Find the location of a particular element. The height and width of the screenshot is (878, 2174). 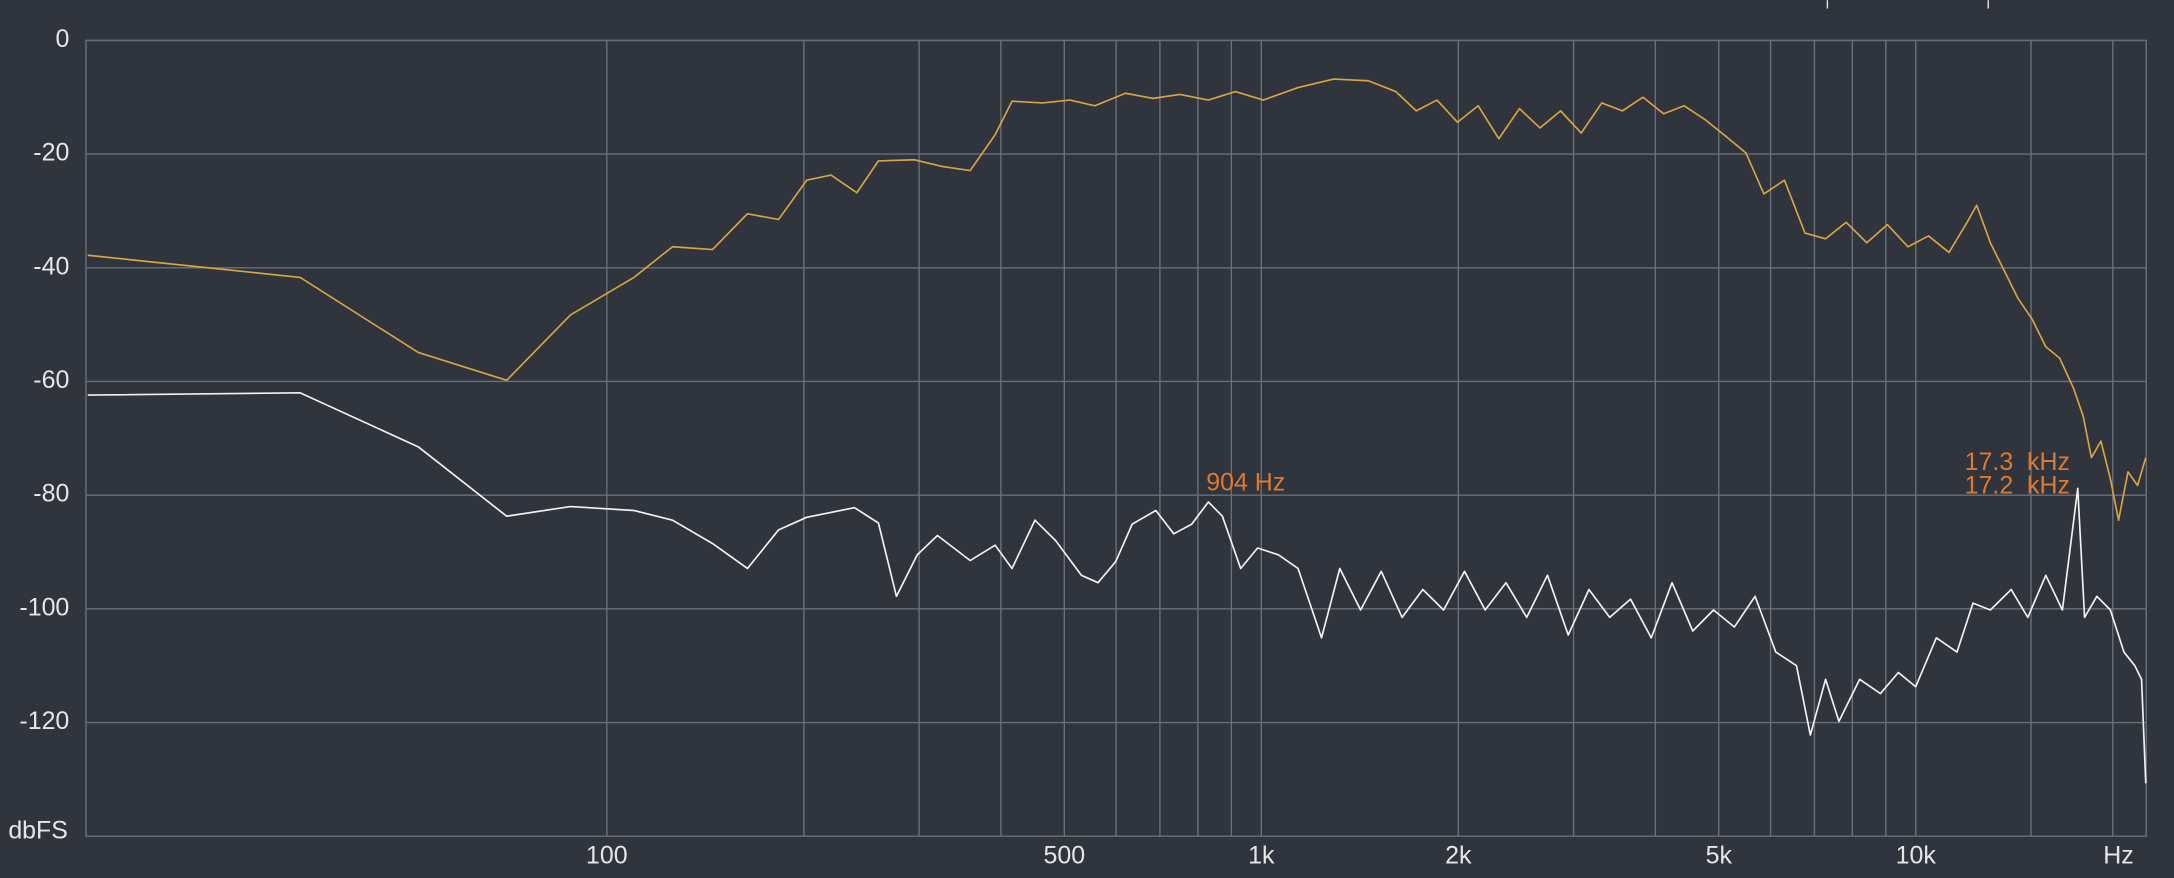

y-tick-label: 0 is located at coordinates (62, 39).